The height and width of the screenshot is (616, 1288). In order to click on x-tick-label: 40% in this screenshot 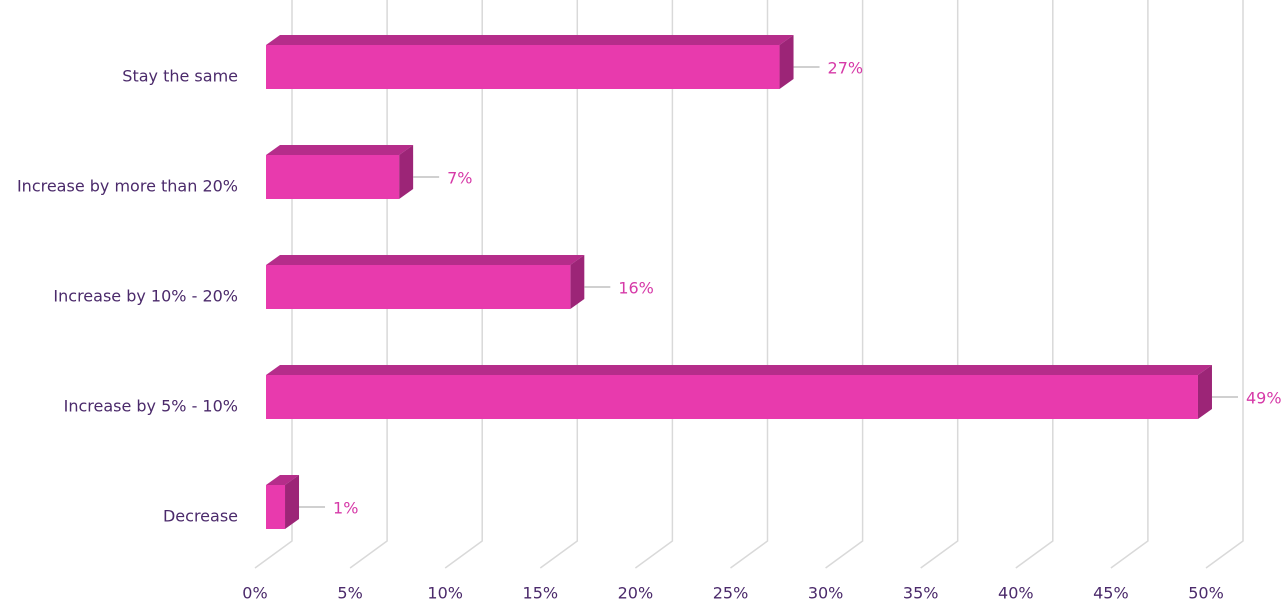, I will do `click(1016, 593)`.